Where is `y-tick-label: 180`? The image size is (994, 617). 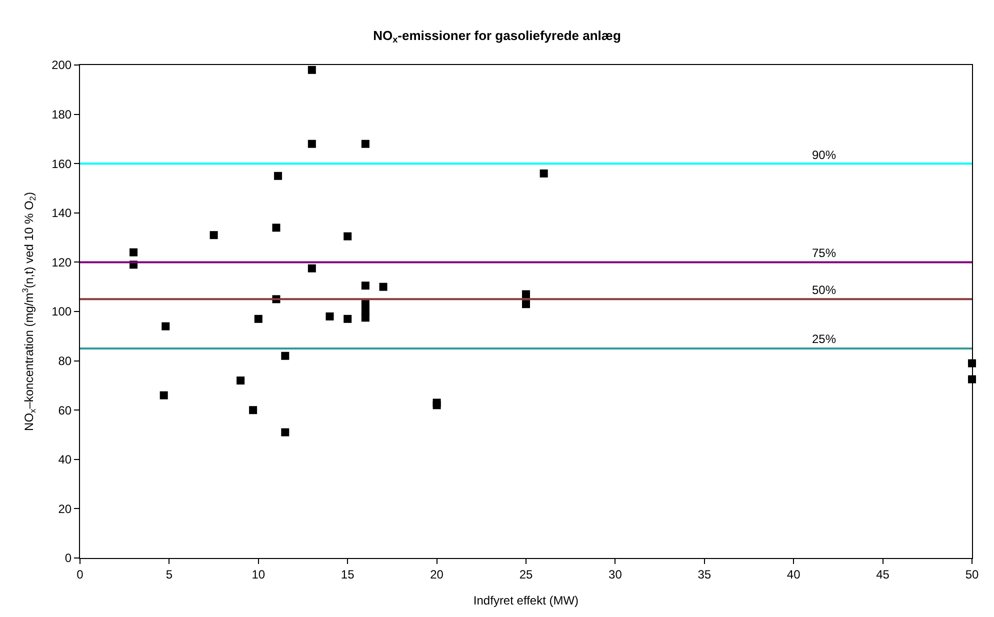 y-tick-label: 180 is located at coordinates (62, 115).